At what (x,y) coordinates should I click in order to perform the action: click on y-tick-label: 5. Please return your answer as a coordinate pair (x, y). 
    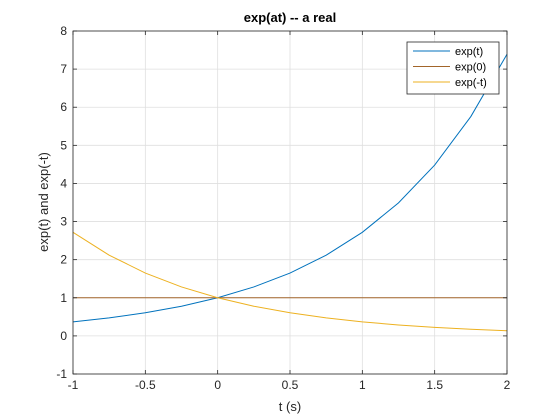
    Looking at the image, I should click on (63, 145).